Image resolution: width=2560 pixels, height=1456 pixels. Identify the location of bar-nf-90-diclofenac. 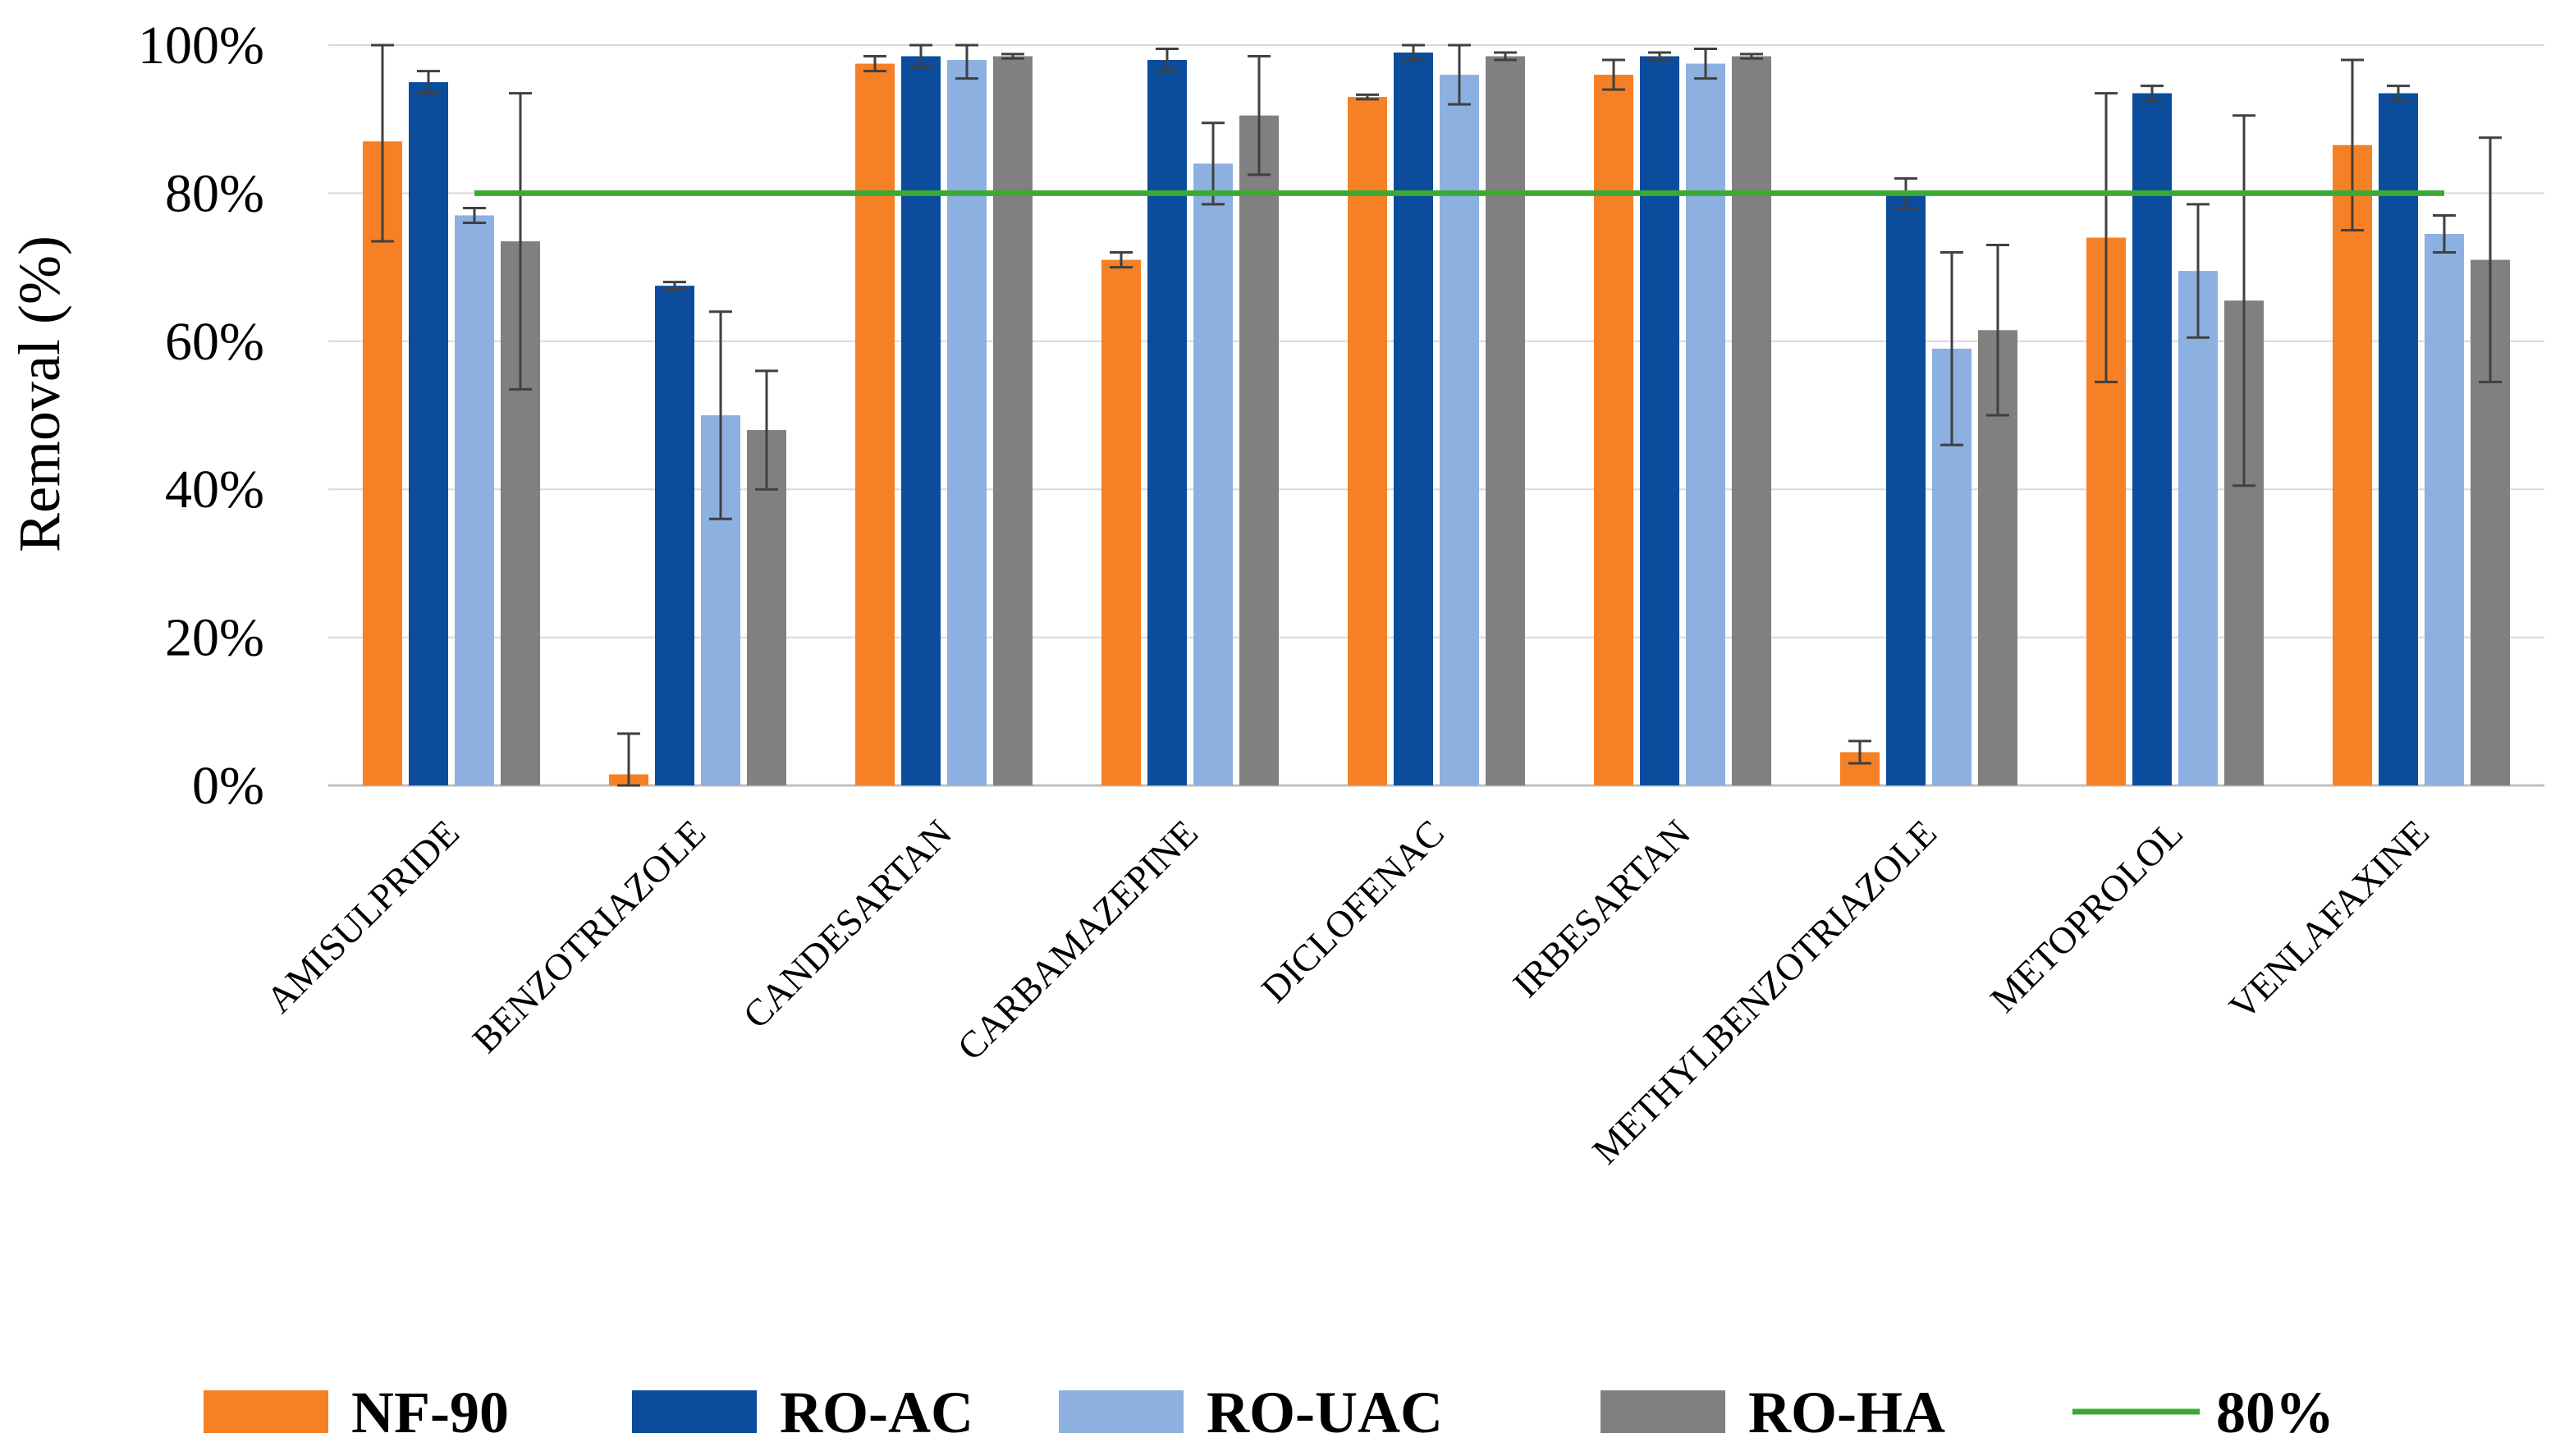
(1367, 441).